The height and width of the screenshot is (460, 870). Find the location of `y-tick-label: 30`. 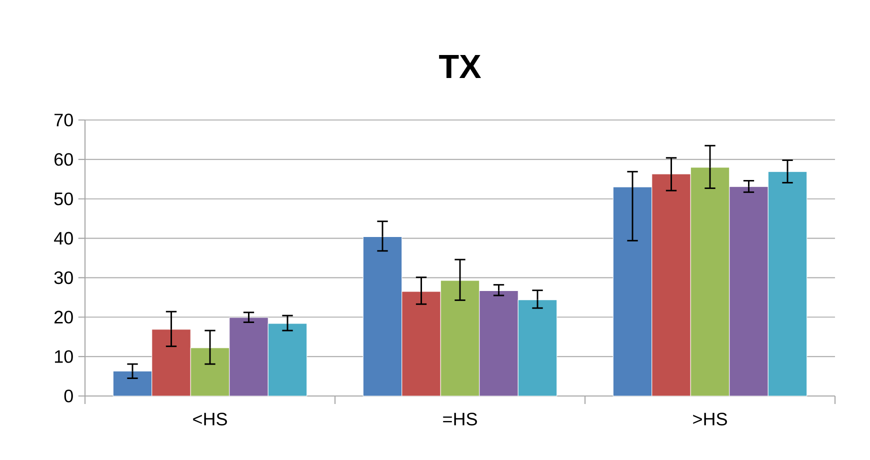

y-tick-label: 30 is located at coordinates (63, 277).